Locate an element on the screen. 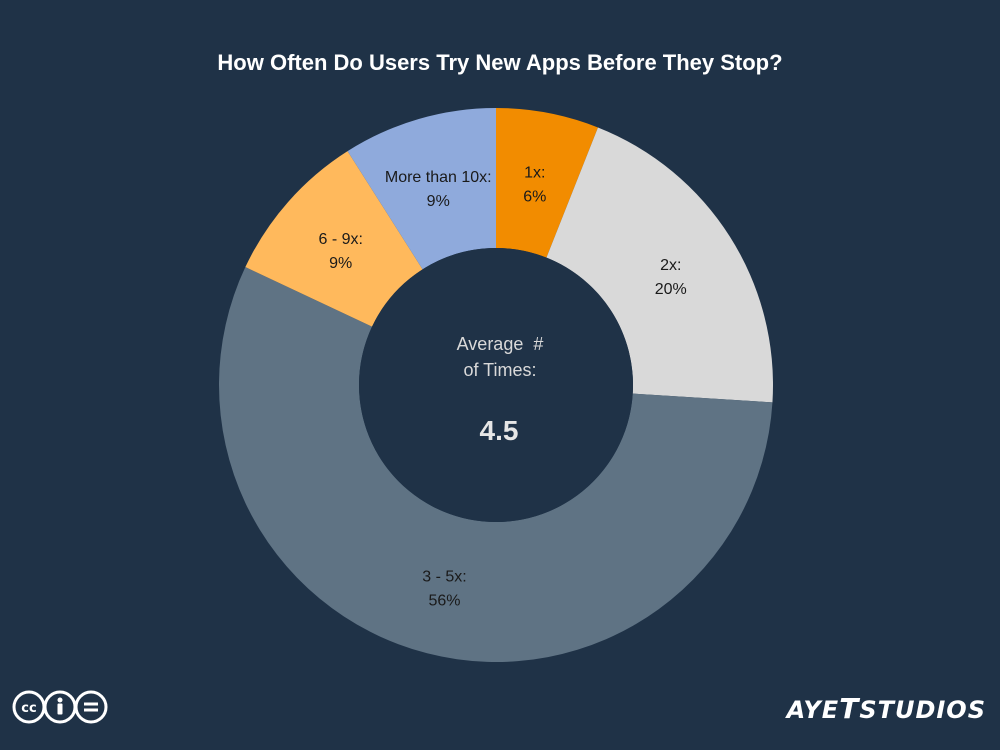 This screenshot has height=750, width=1000. slice-label: 3 - 5x: is located at coordinates (444, 576).